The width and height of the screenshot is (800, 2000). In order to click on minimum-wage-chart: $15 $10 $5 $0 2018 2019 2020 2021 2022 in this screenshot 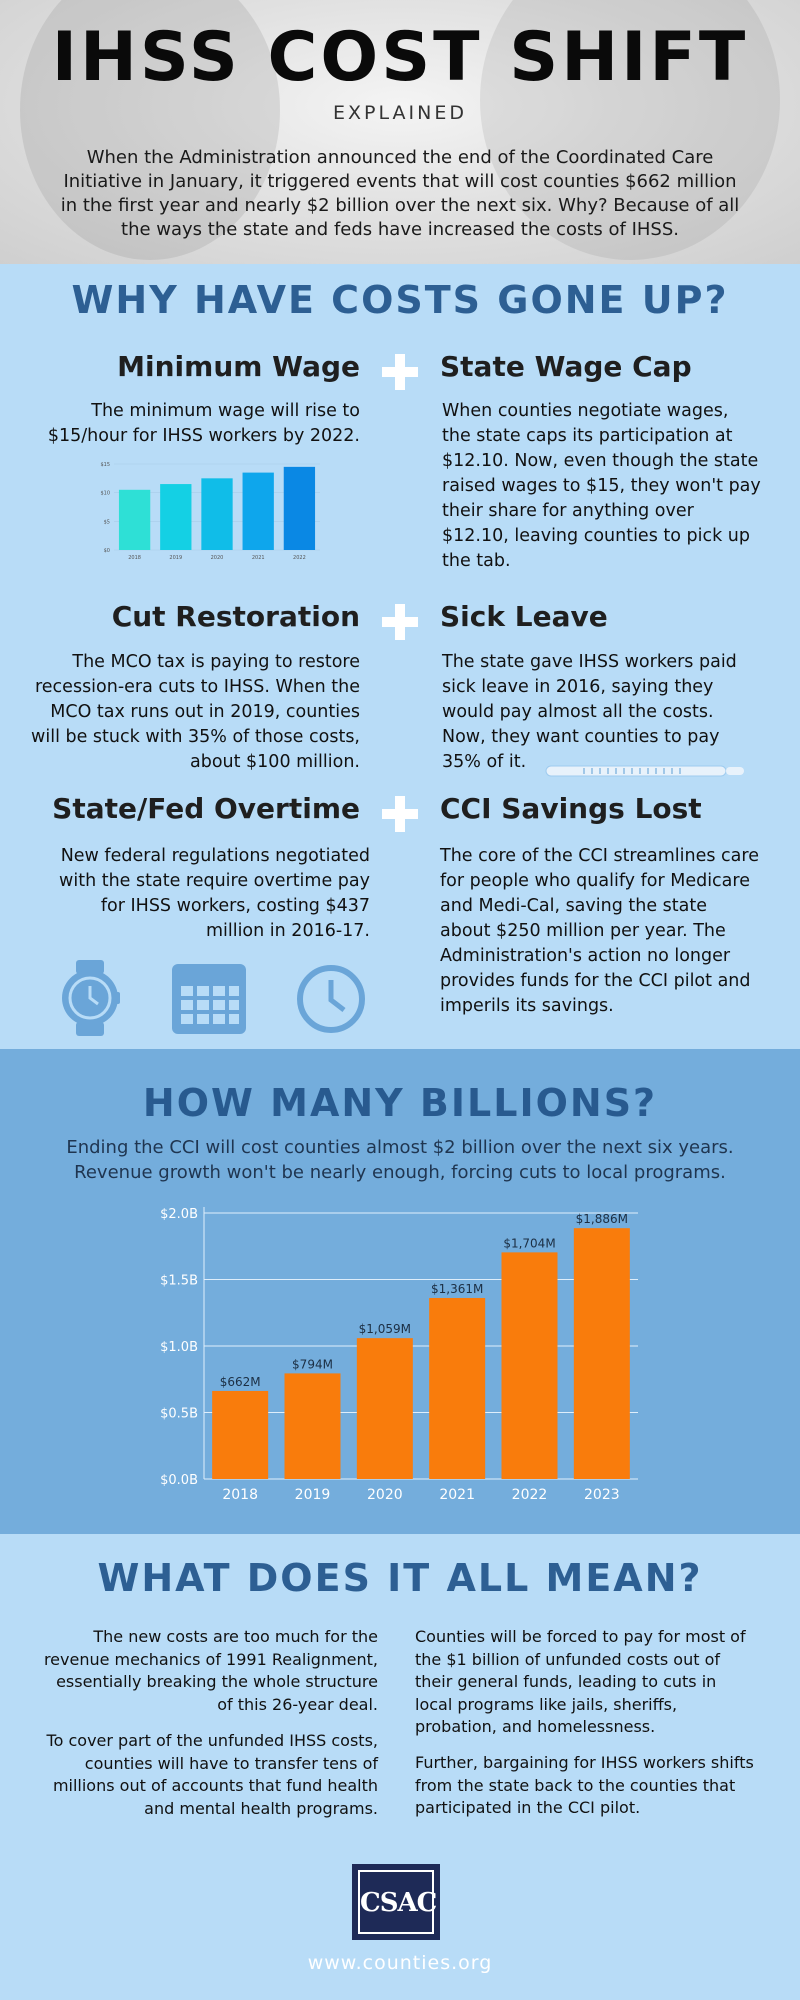, I will do `click(210, 511)`.